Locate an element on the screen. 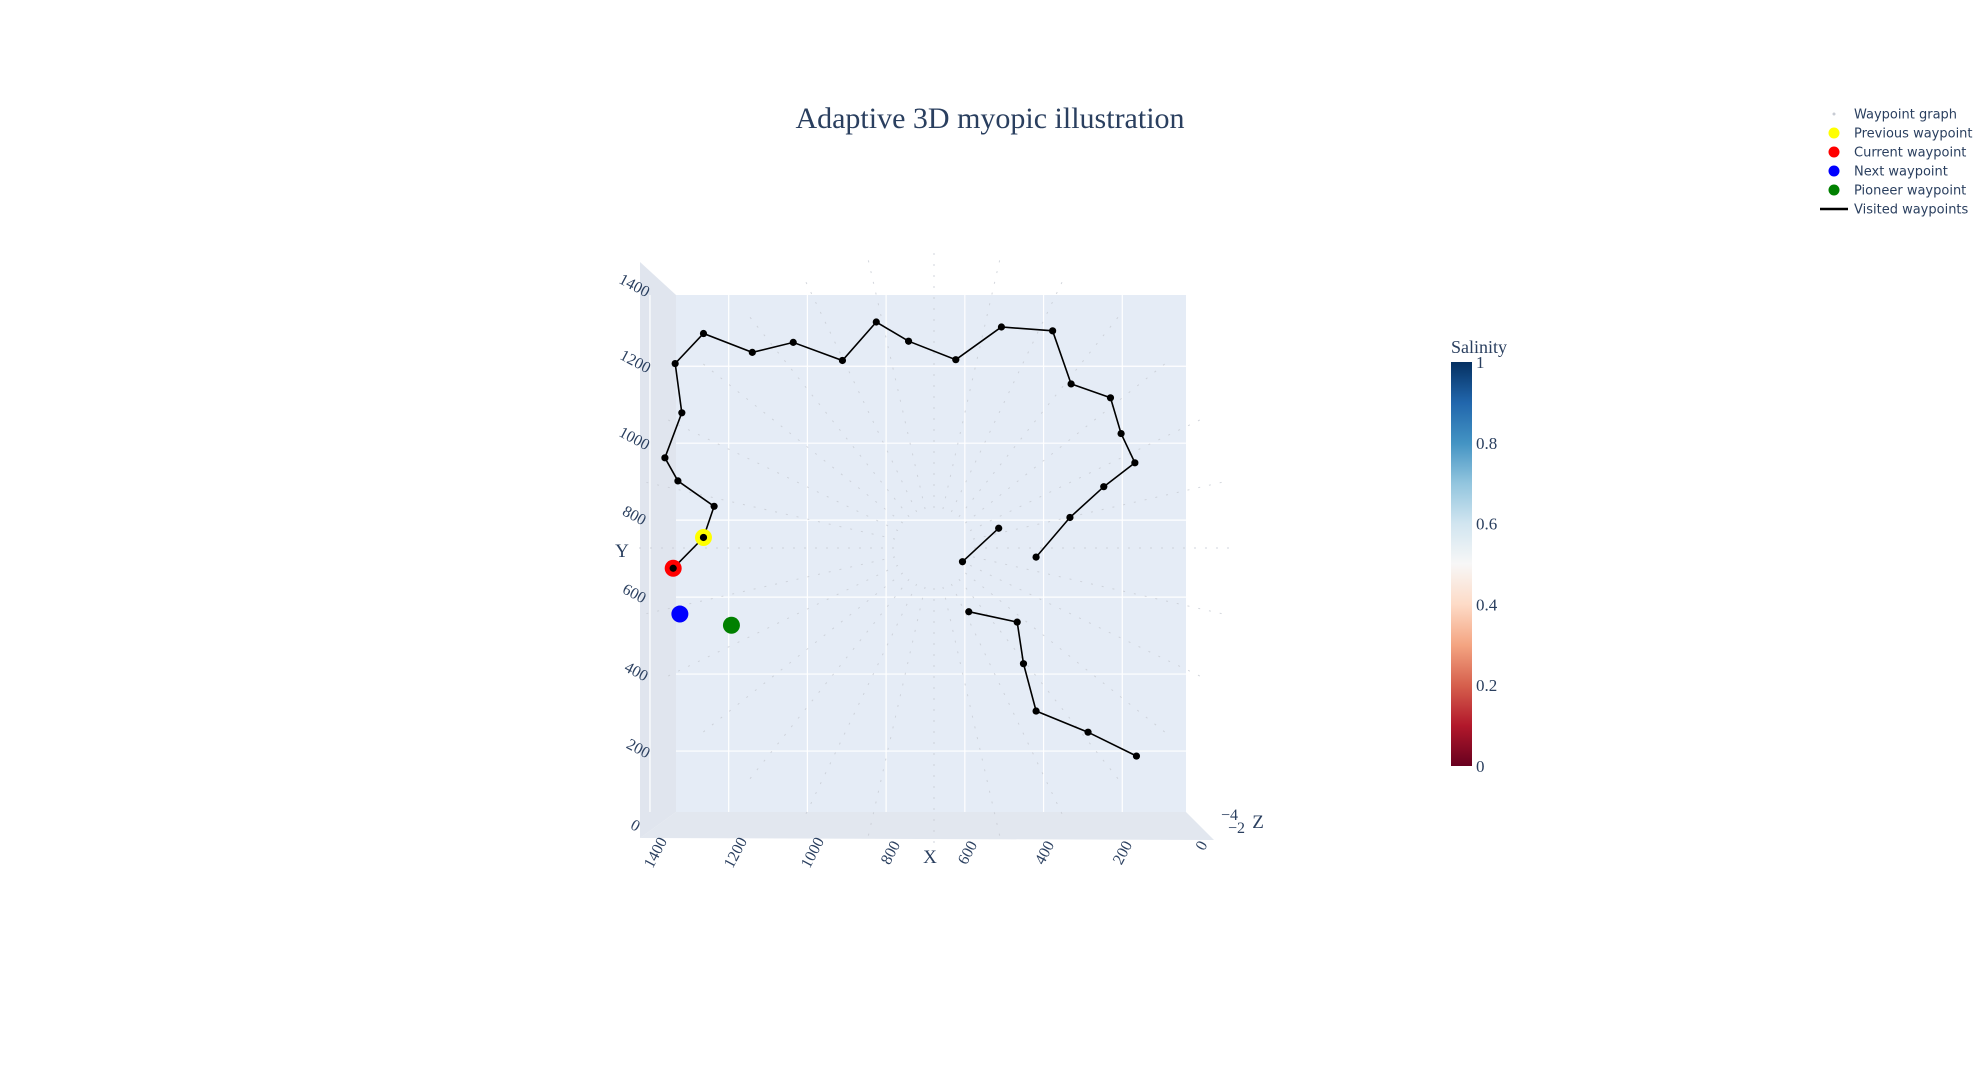  legend-label: Current waypoint is located at coordinates (1910, 153).